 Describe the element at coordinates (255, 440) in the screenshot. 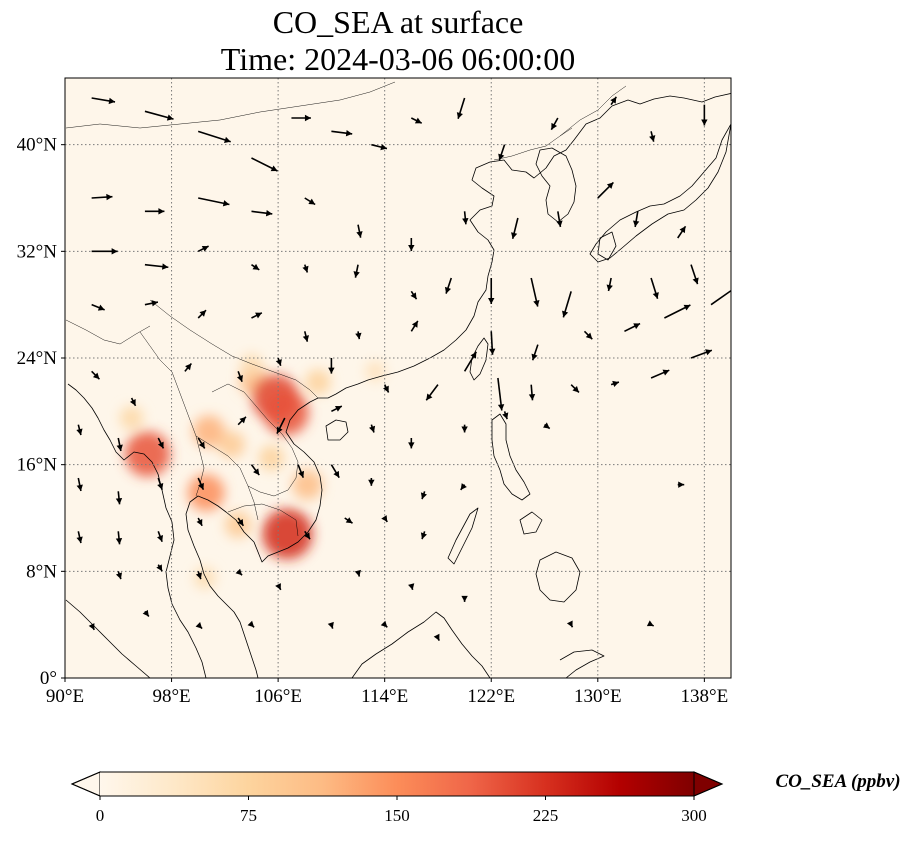

I see `border-laos` at that location.